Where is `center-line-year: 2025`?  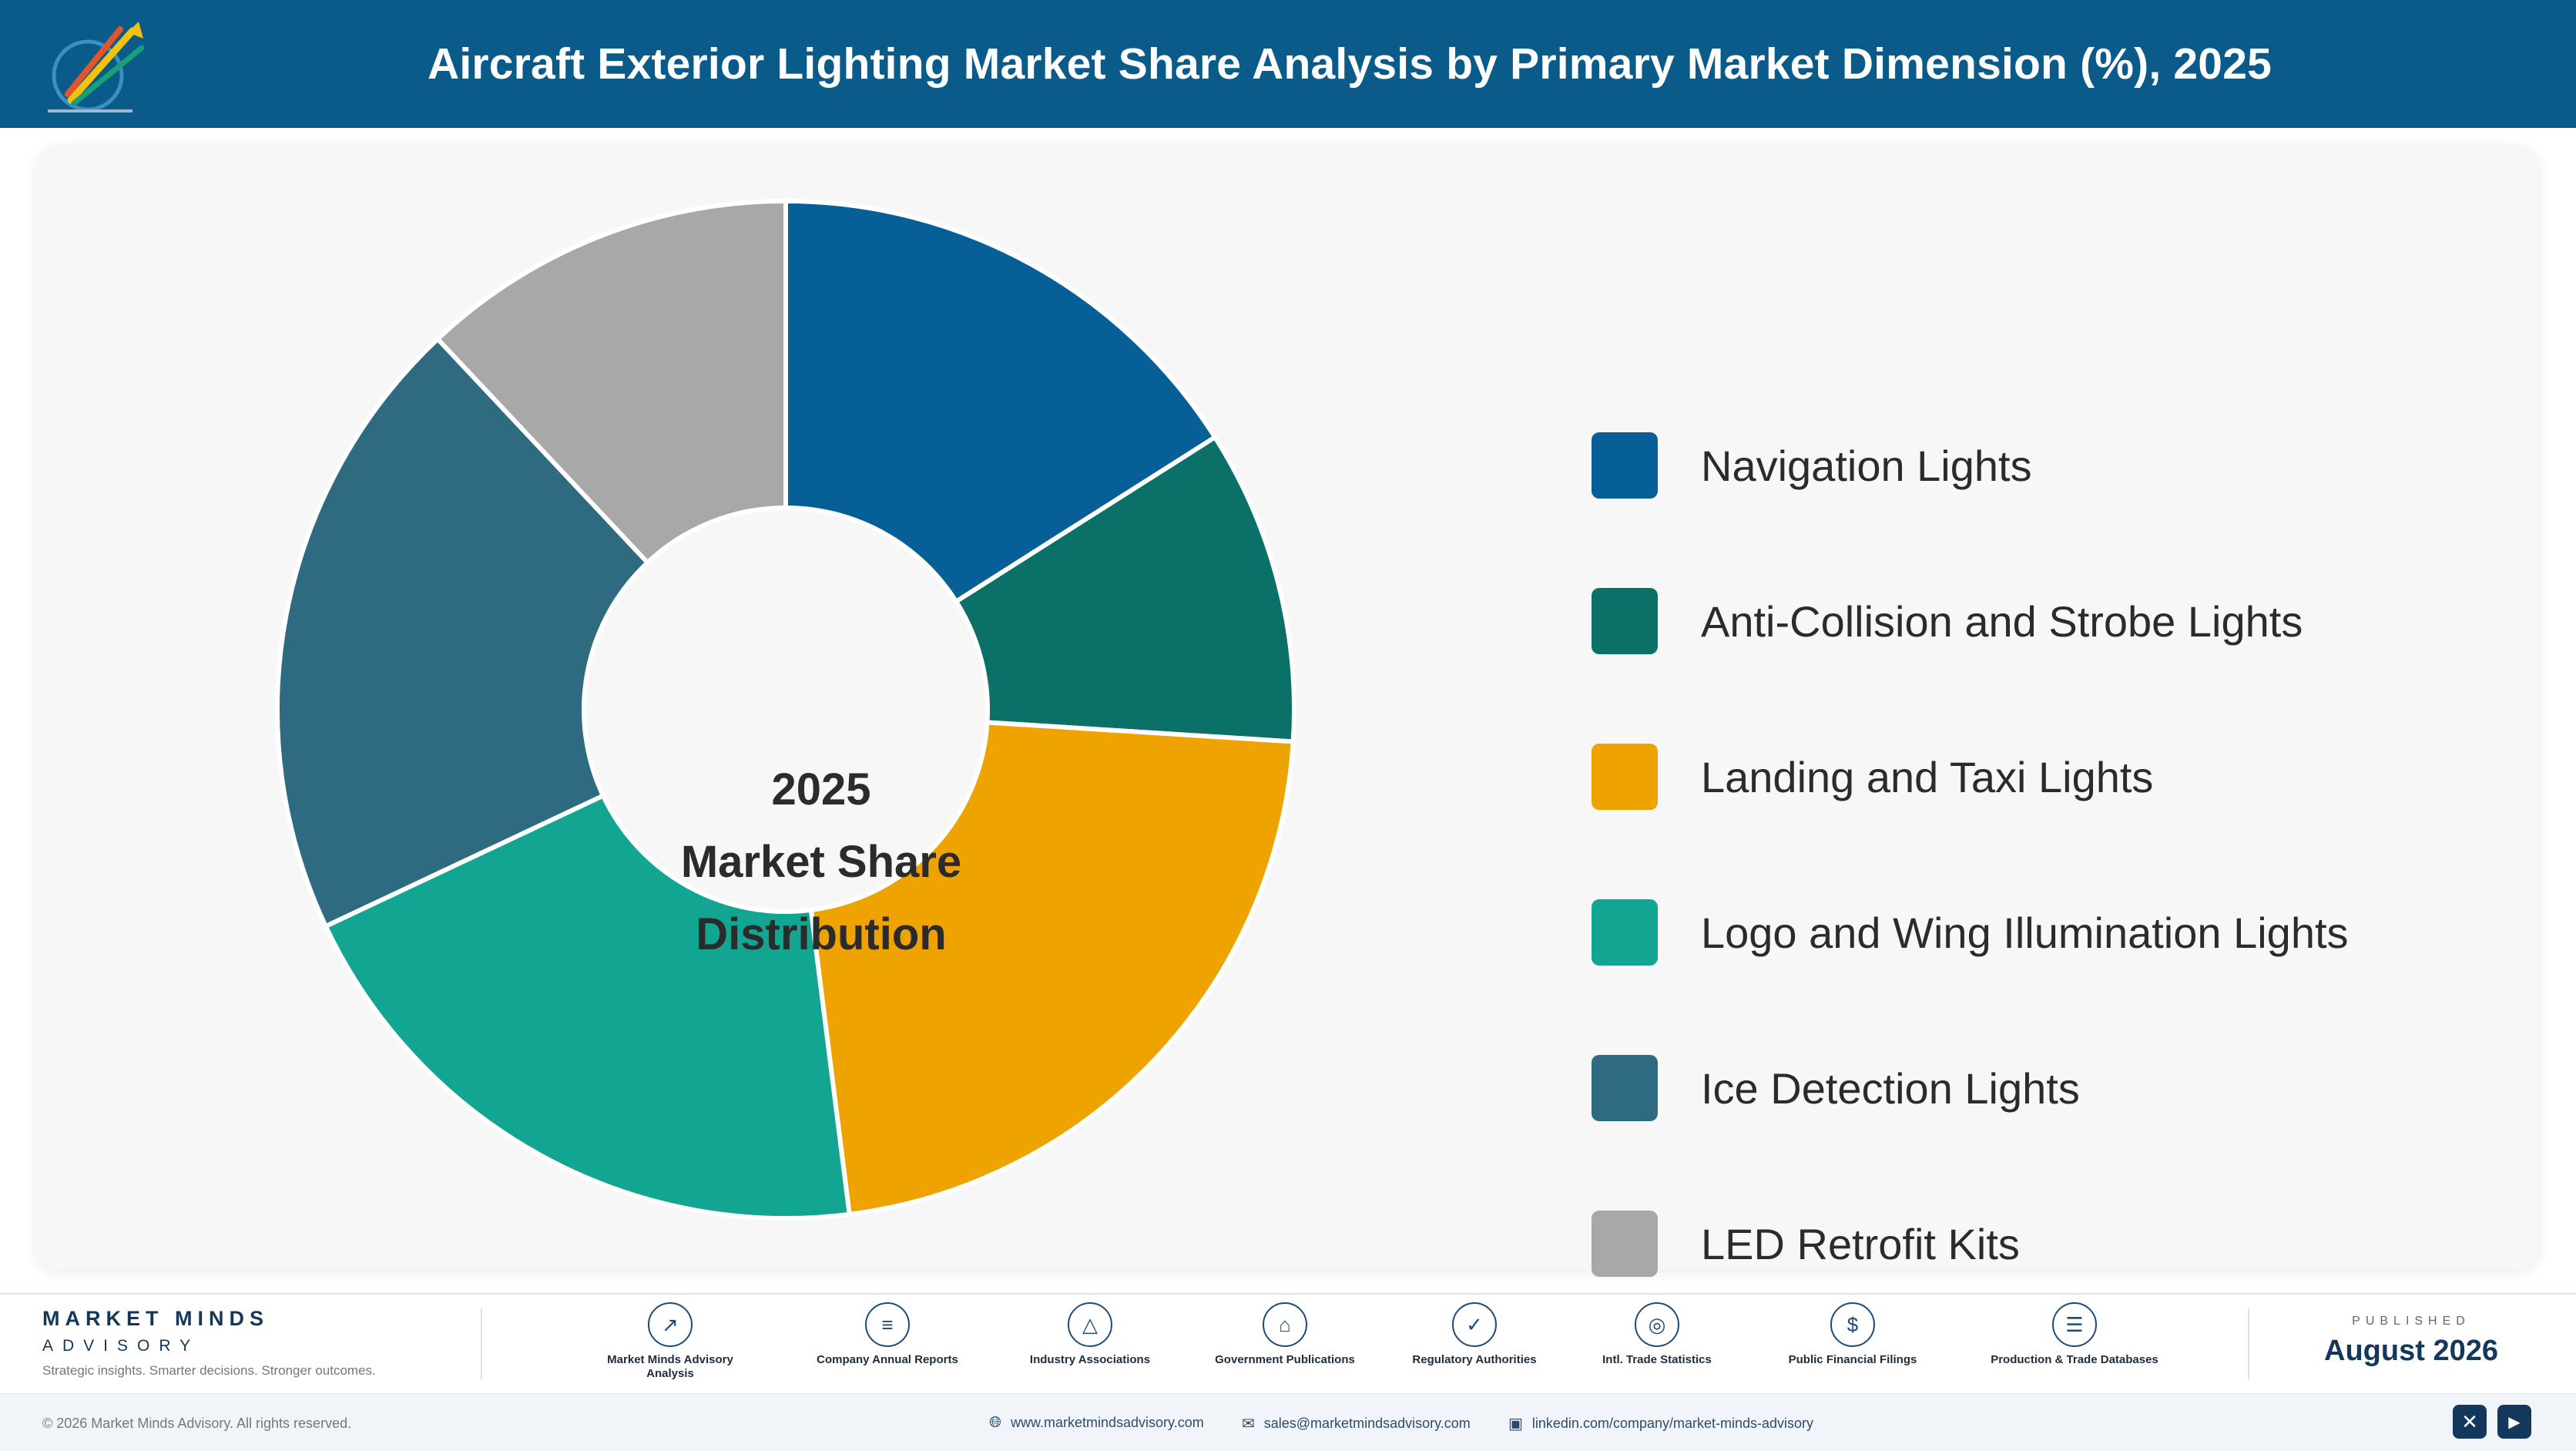
center-line-year: 2025 is located at coordinates (821, 789).